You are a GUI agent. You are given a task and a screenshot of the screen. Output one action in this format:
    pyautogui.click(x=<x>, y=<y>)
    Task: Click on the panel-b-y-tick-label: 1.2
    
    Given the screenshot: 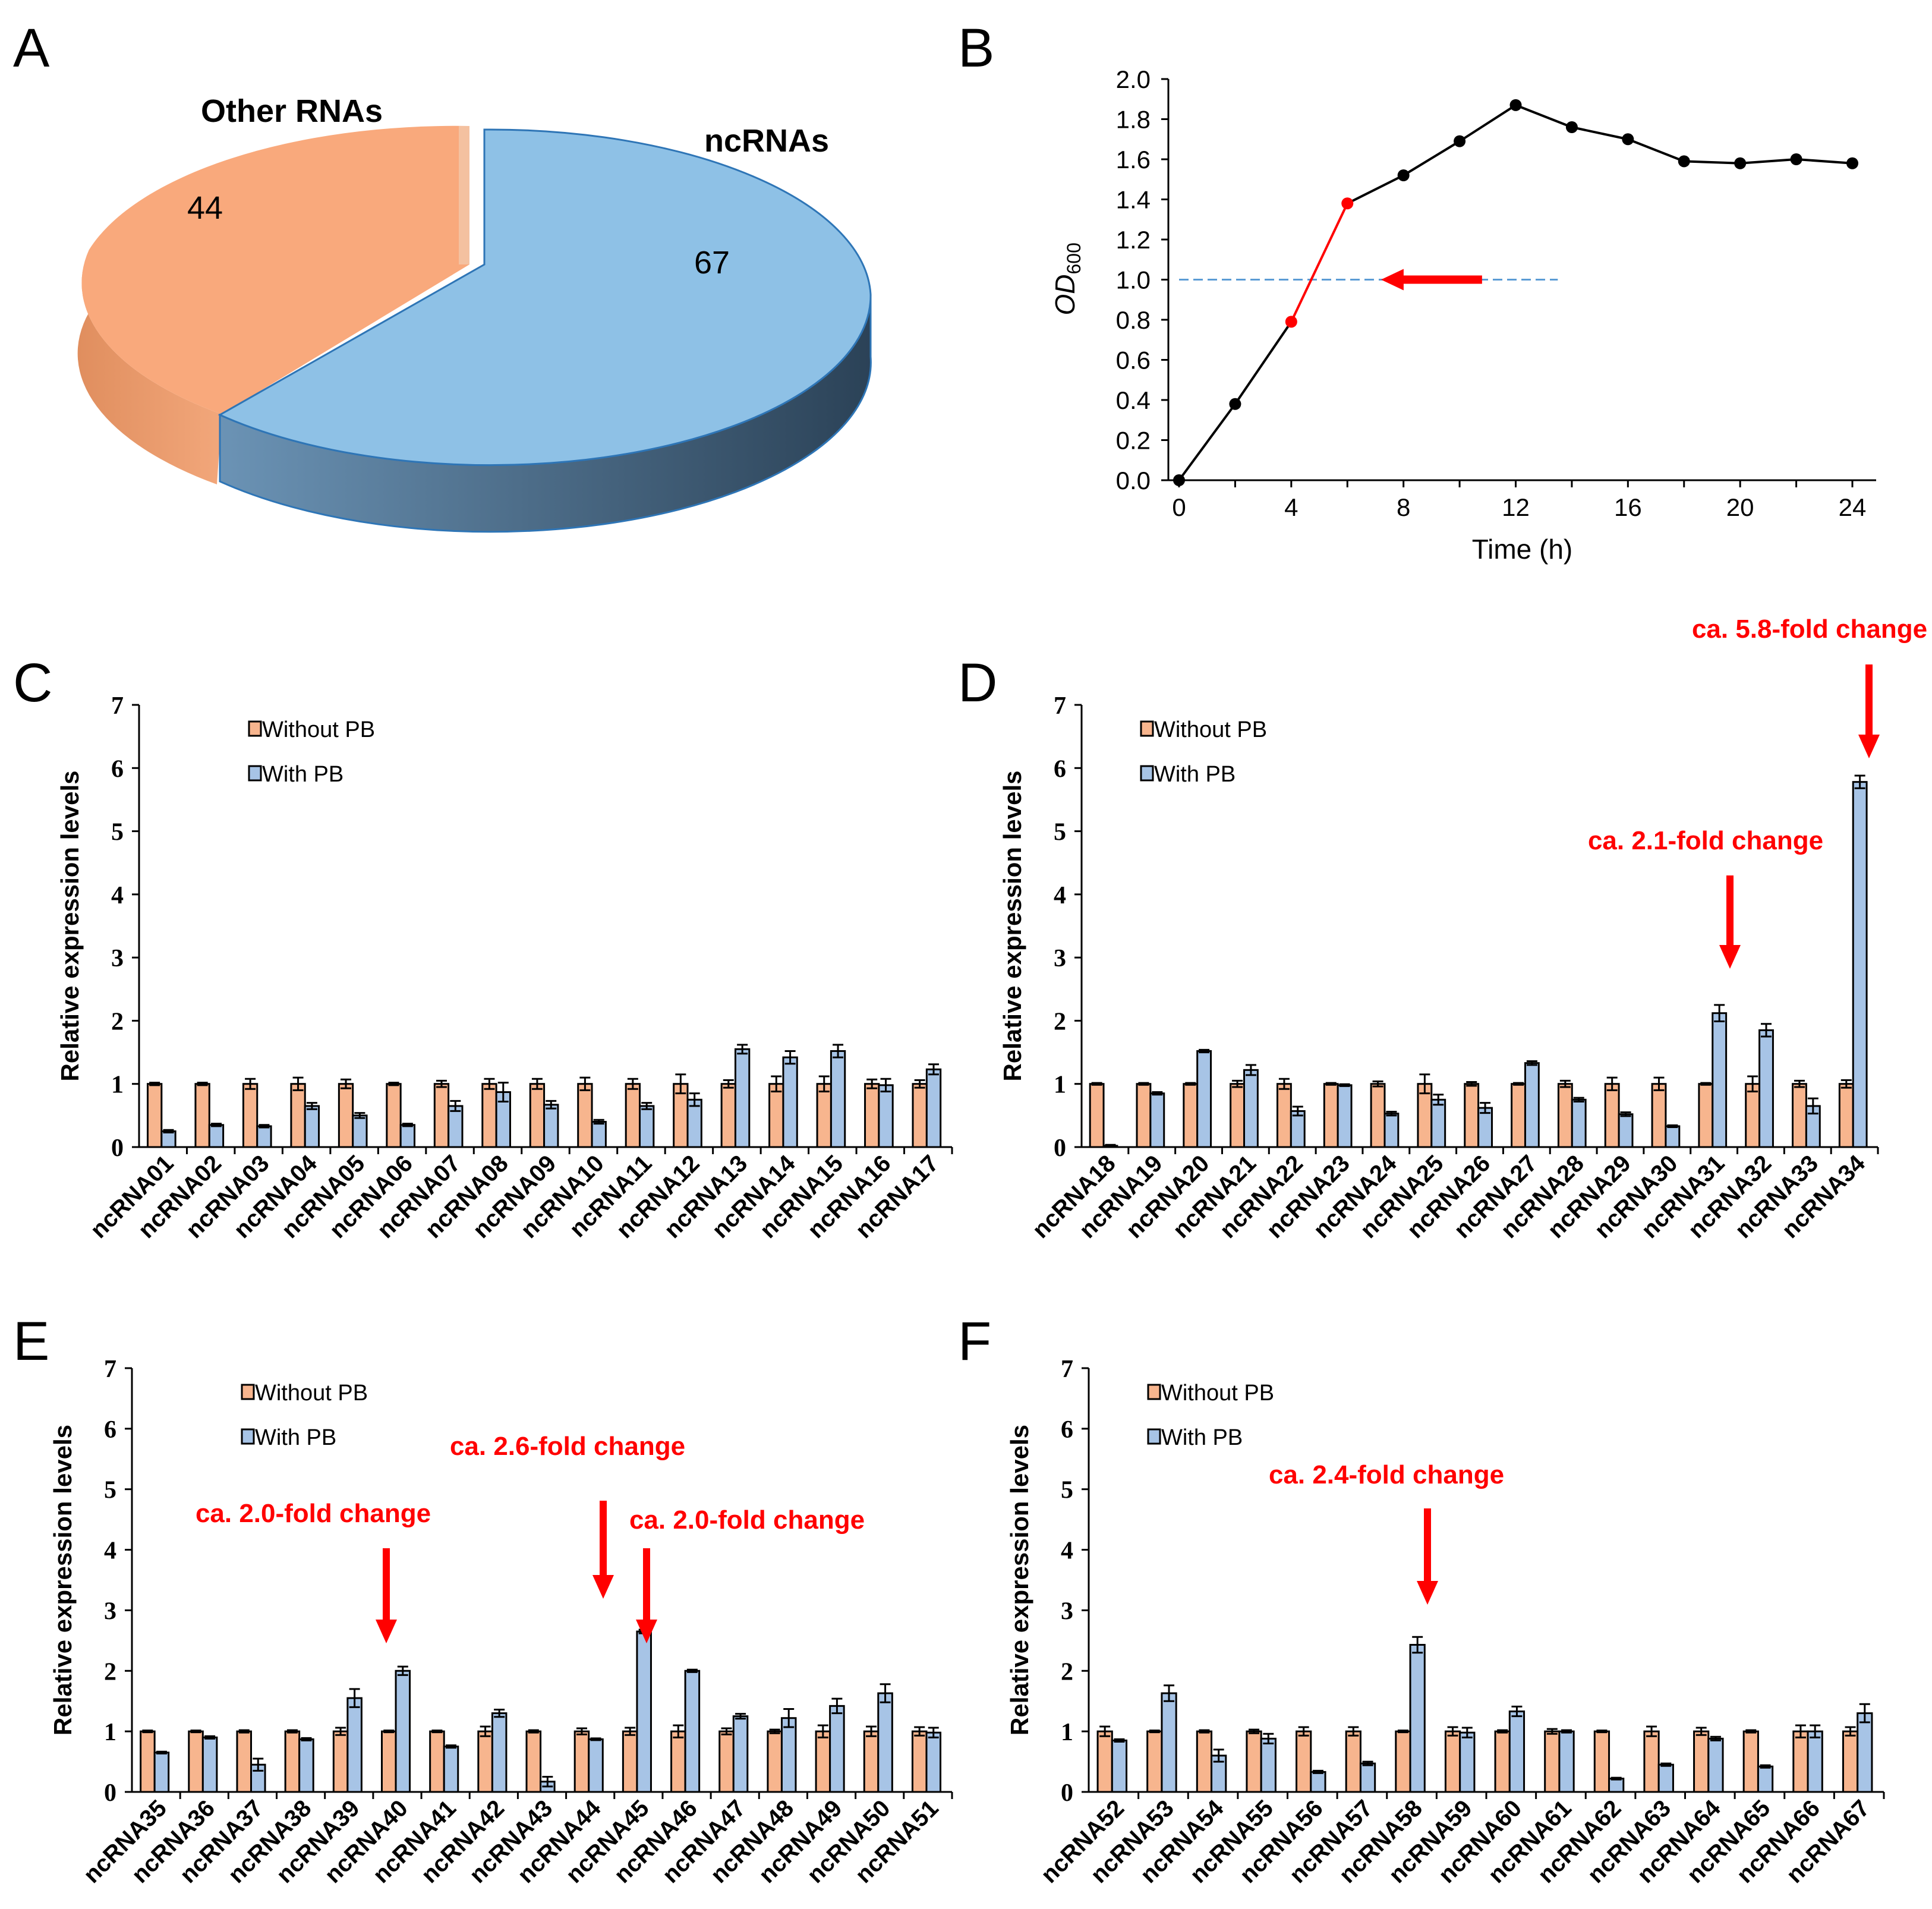 What is the action you would take?
    pyautogui.click(x=1133, y=240)
    